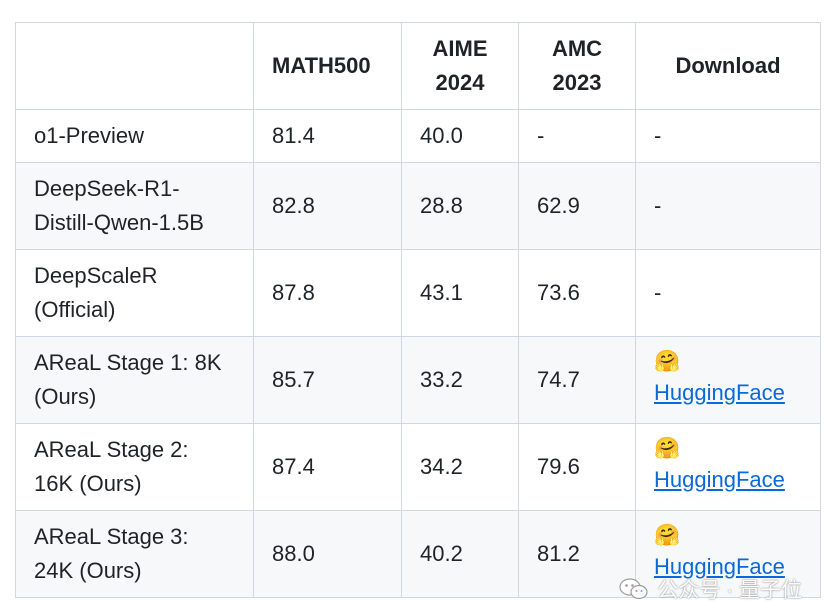  What do you see at coordinates (577, 380) in the screenshot?
I see `amc2023-cell: 74.7` at bounding box center [577, 380].